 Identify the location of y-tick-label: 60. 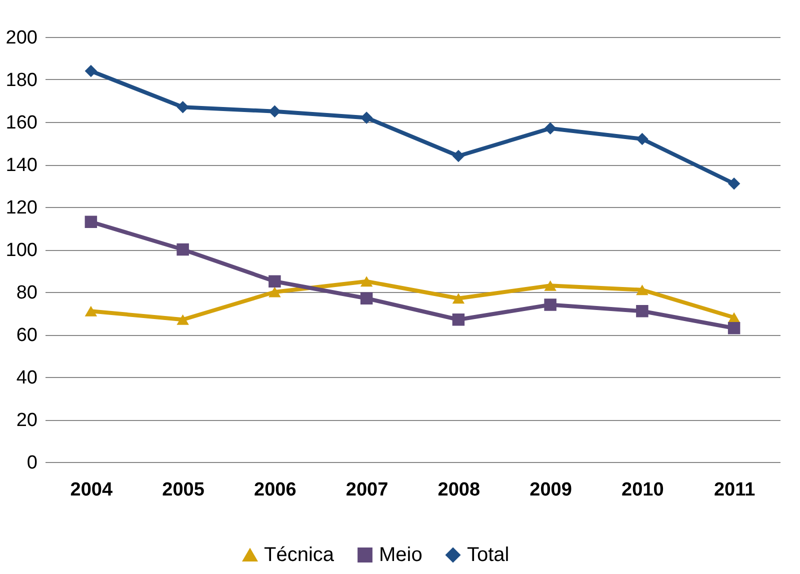
(27, 335).